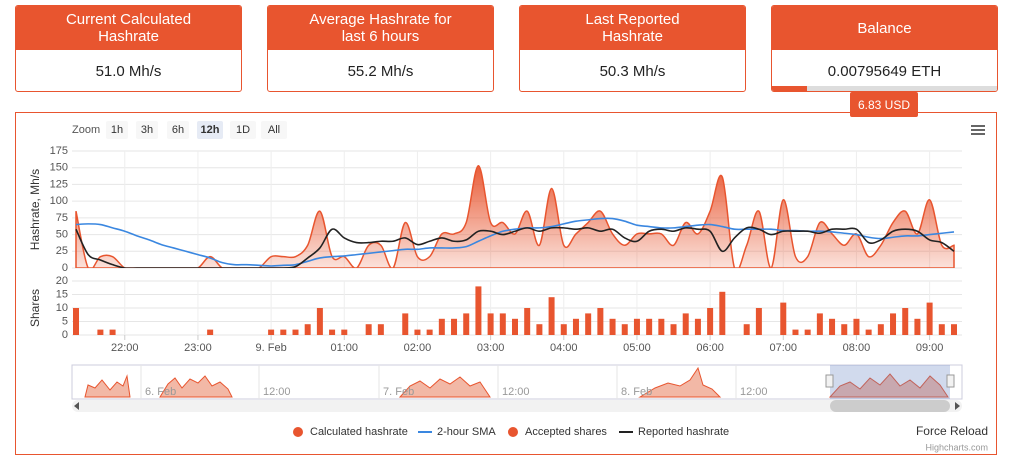 This screenshot has width=1024, height=462. Describe the element at coordinates (632, 71) in the screenshot. I see `card-value: 50.3 Mh/s` at that location.